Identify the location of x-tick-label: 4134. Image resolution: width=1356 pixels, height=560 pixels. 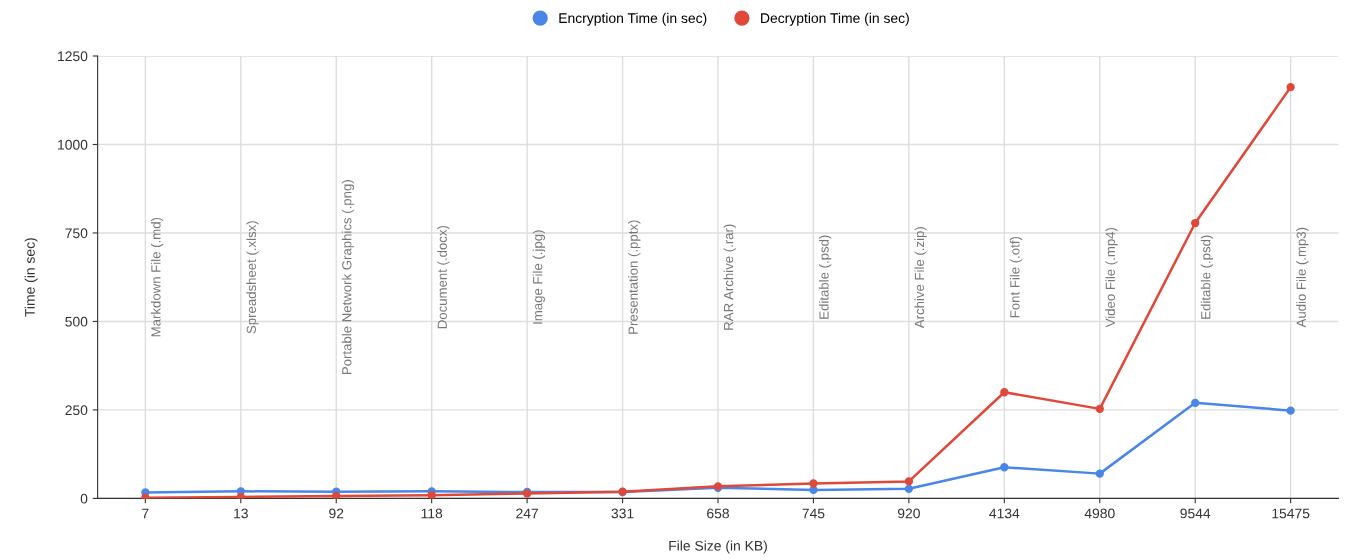
(1004, 513).